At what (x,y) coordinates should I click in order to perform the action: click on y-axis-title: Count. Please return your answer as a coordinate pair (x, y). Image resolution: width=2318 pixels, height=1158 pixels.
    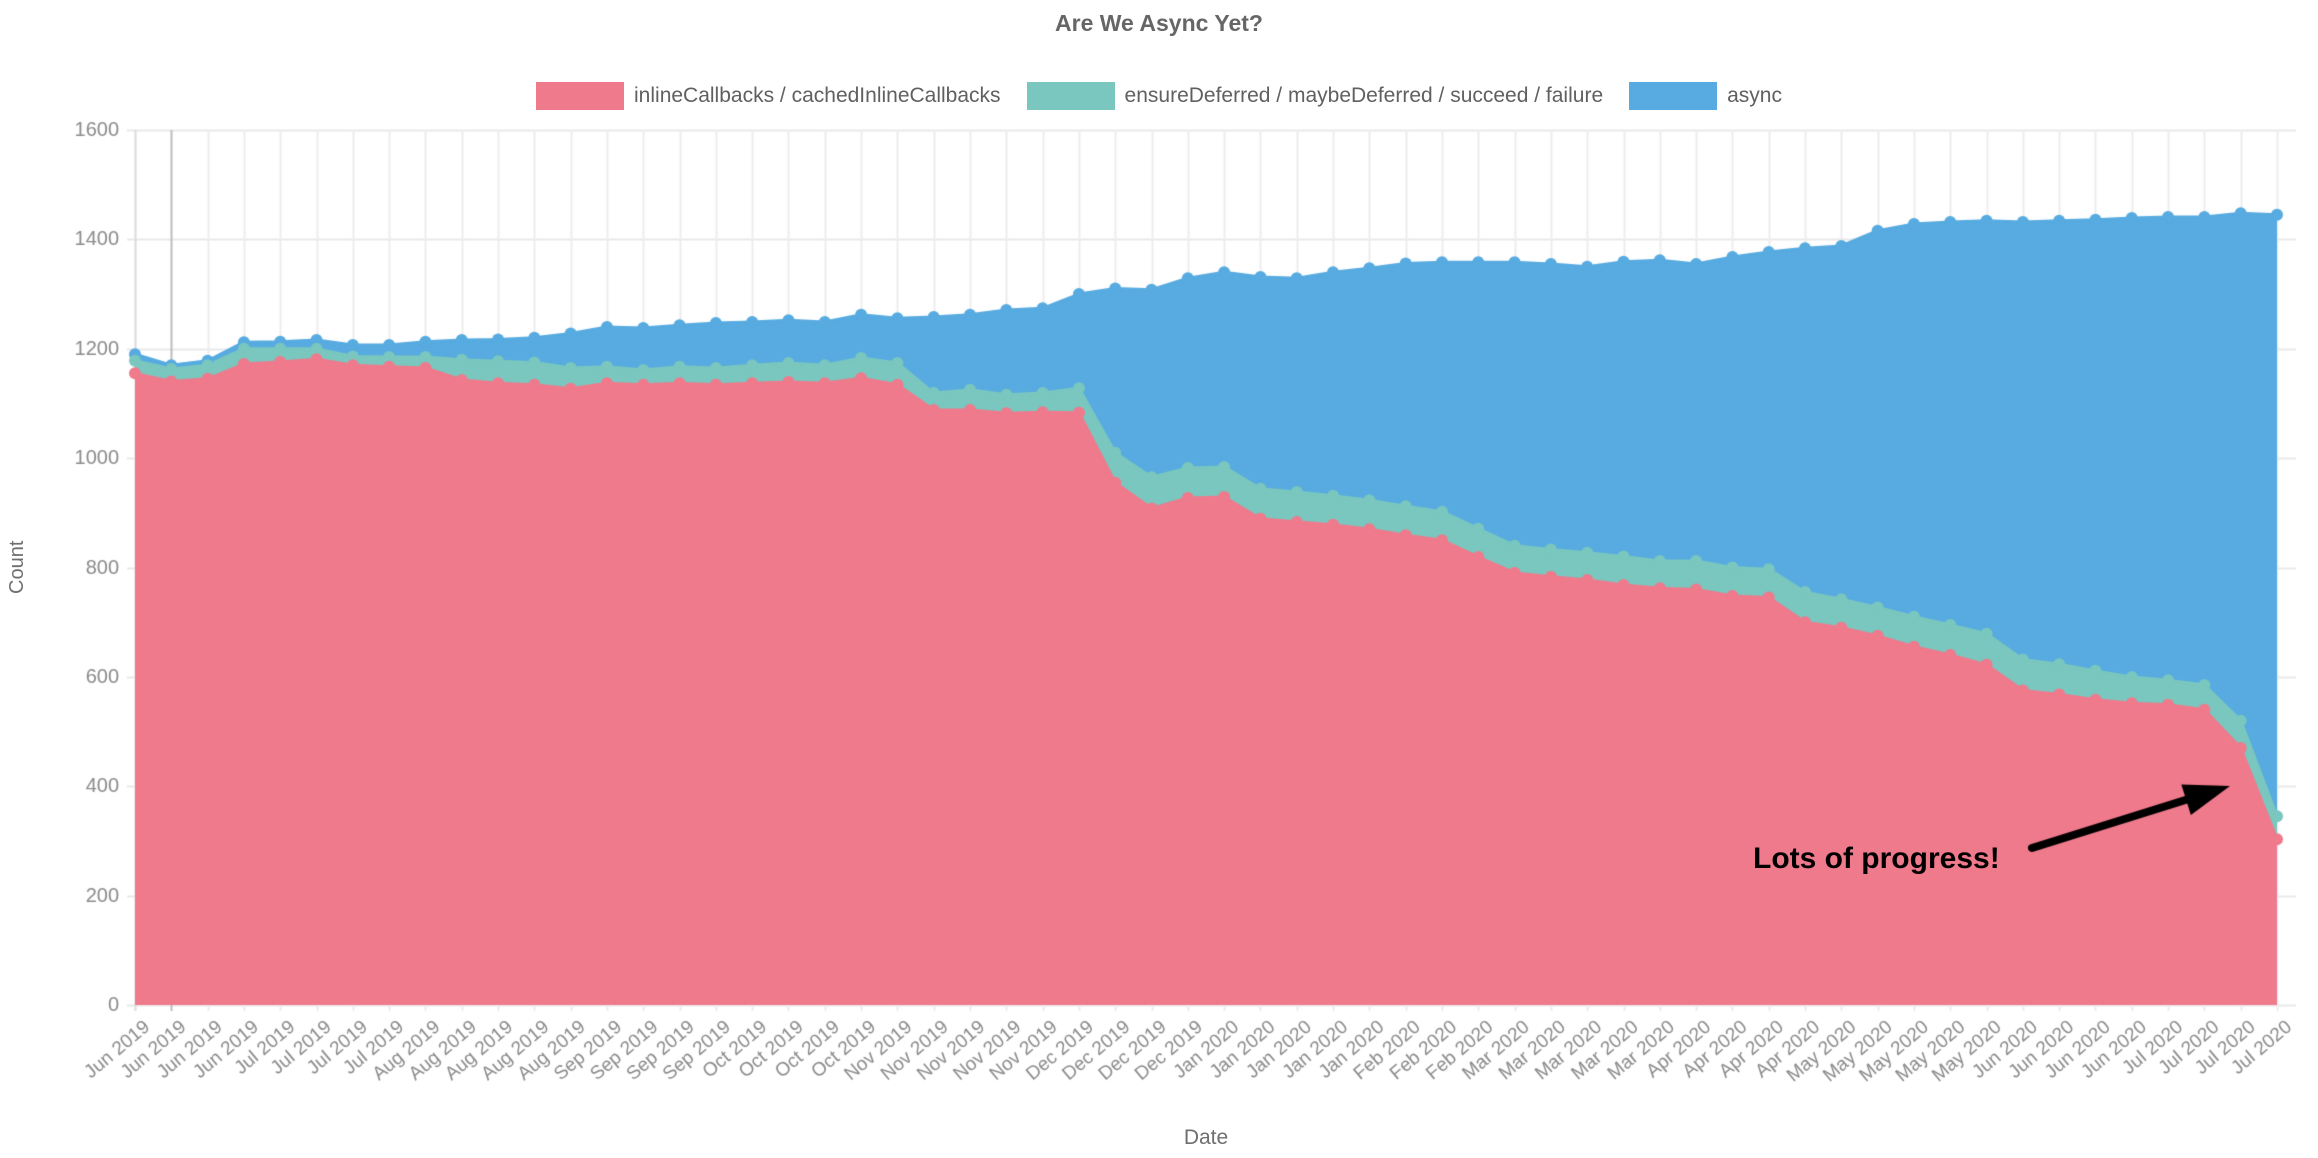
    Looking at the image, I should click on (17, 567).